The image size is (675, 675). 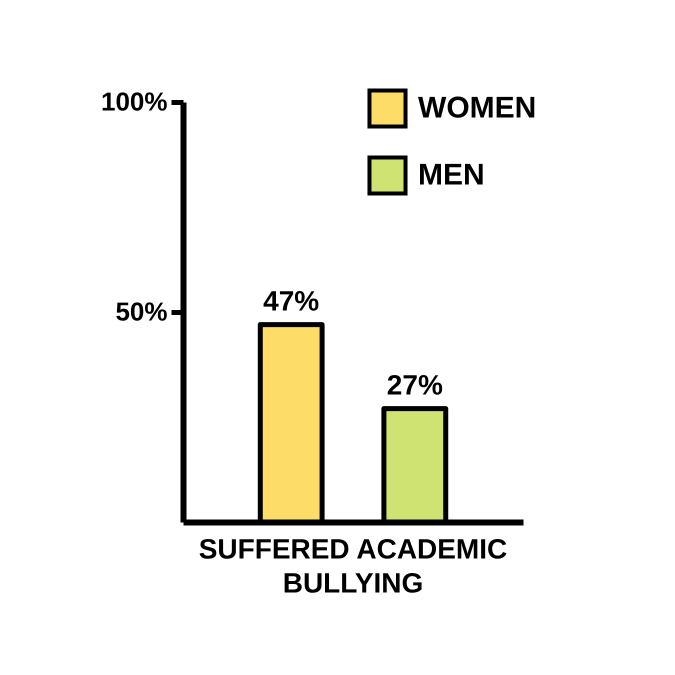 I want to click on legend-label: MEN, so click(x=451, y=175).